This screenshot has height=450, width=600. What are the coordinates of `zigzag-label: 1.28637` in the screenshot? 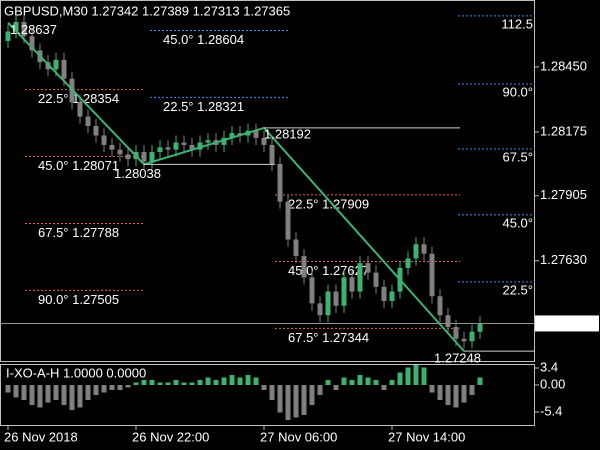 It's located at (33, 29).